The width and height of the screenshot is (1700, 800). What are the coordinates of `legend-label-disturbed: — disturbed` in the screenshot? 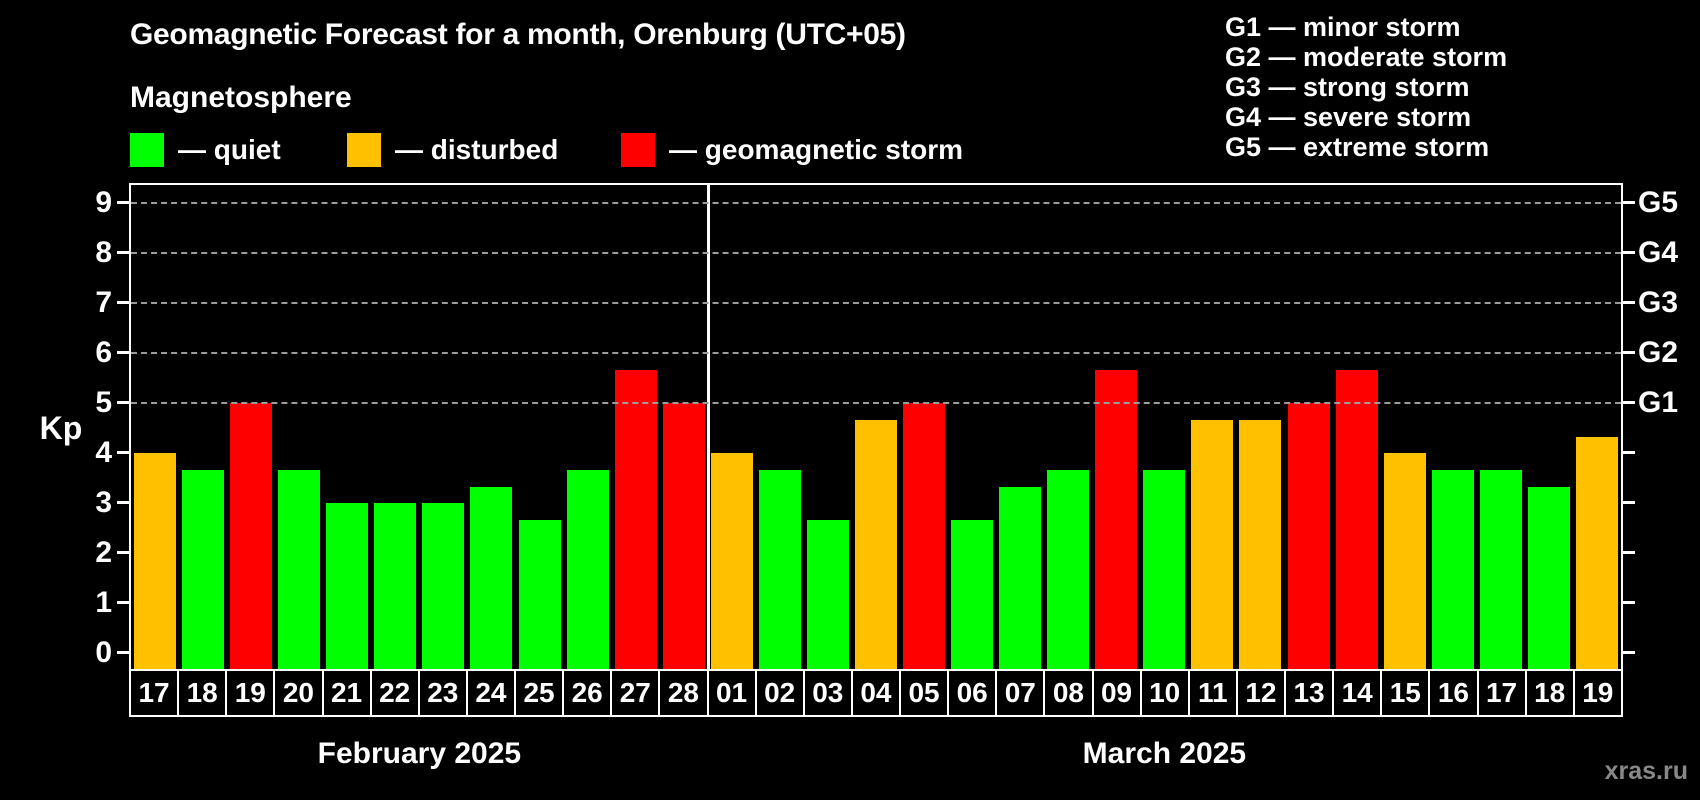 It's located at (477, 149).